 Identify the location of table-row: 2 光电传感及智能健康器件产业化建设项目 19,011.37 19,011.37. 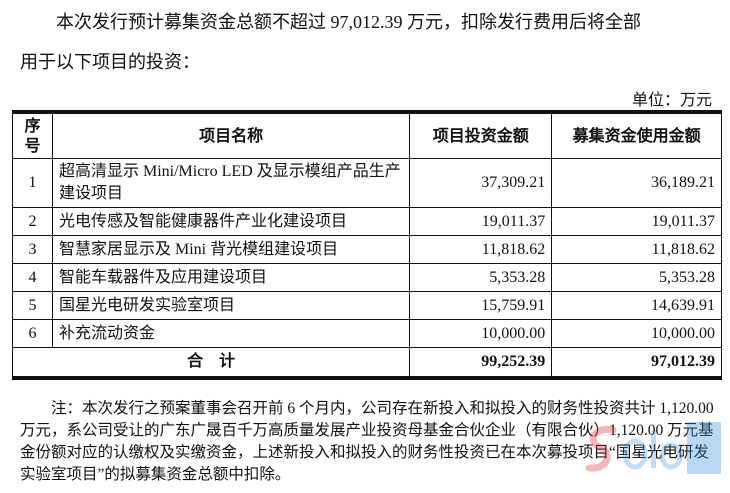
(367, 221).